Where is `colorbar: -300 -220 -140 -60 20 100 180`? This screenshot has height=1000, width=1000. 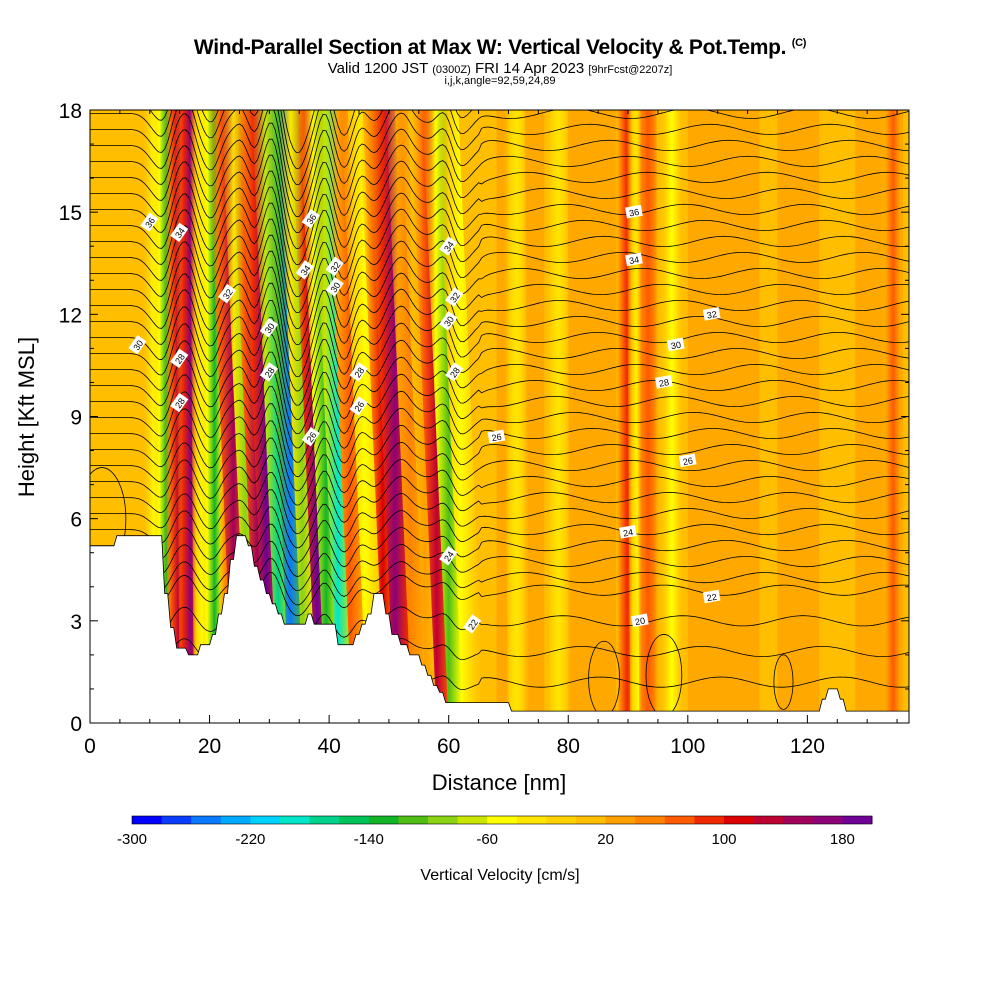 colorbar: -300 -220 -140 -60 20 100 180 is located at coordinates (495, 831).